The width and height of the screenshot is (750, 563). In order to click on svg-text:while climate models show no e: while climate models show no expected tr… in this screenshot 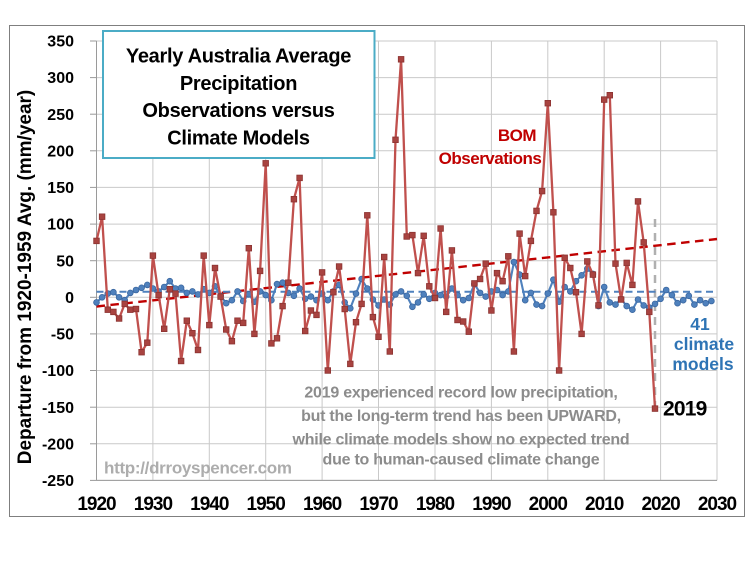, I will do `click(461, 440)`.